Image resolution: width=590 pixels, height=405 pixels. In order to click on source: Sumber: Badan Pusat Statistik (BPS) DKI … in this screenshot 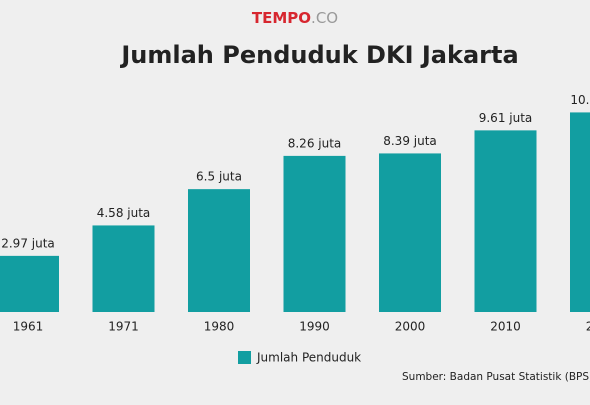, I will do `click(496, 377)`.